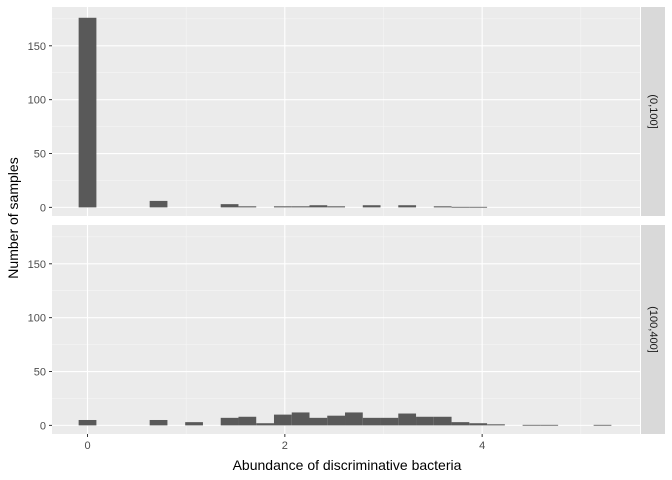 The image size is (672, 480). I want to click on facet-strip-label: (100,400], so click(653, 329).